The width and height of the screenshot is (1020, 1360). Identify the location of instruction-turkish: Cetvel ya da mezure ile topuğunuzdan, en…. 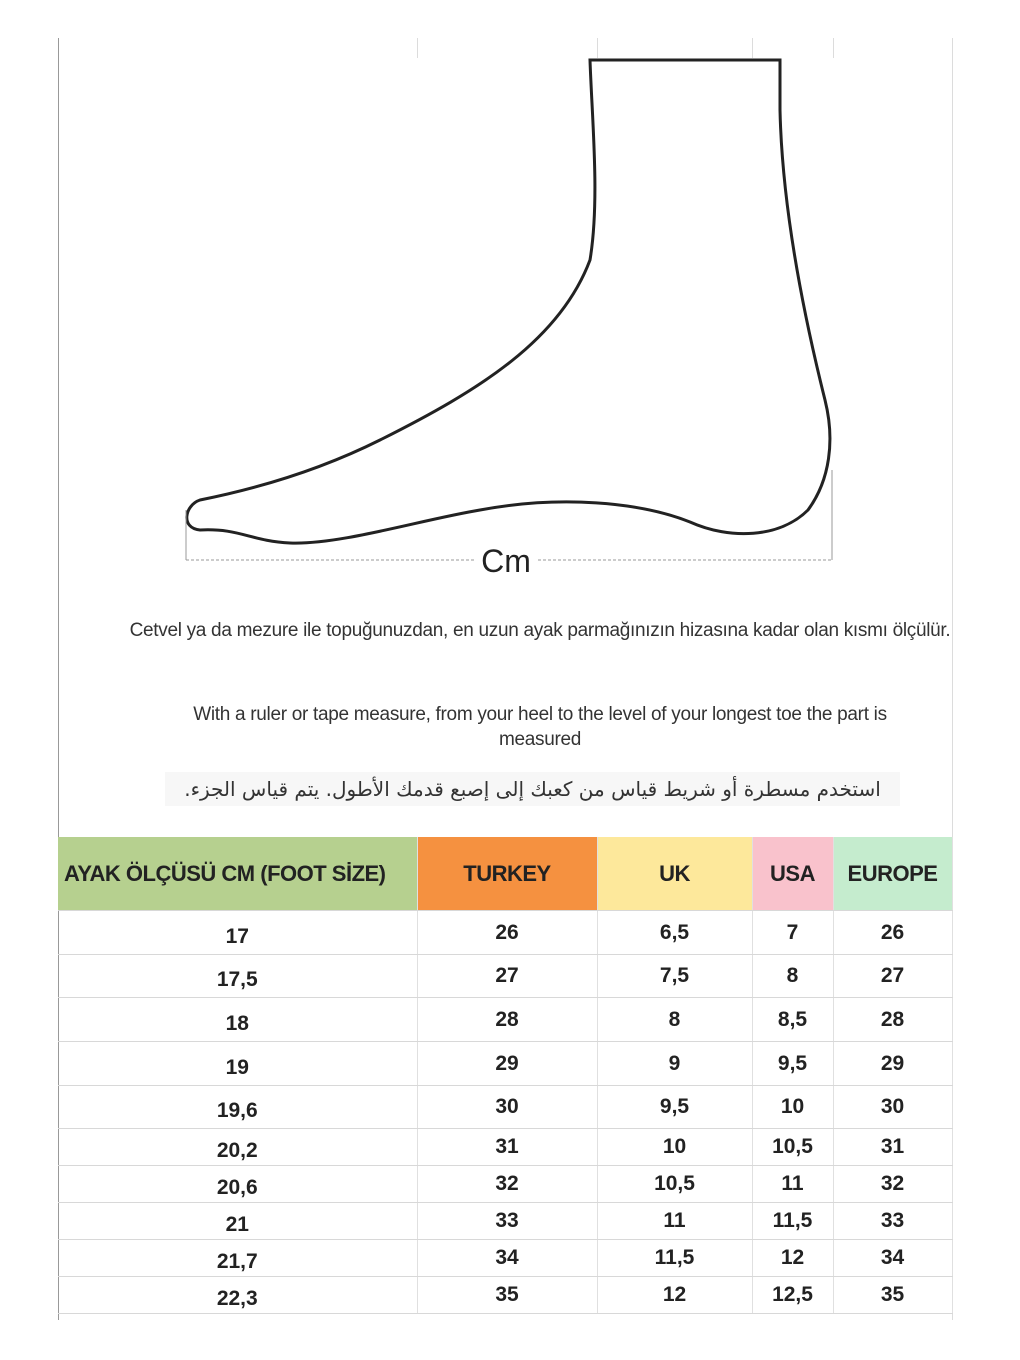
(540, 630).